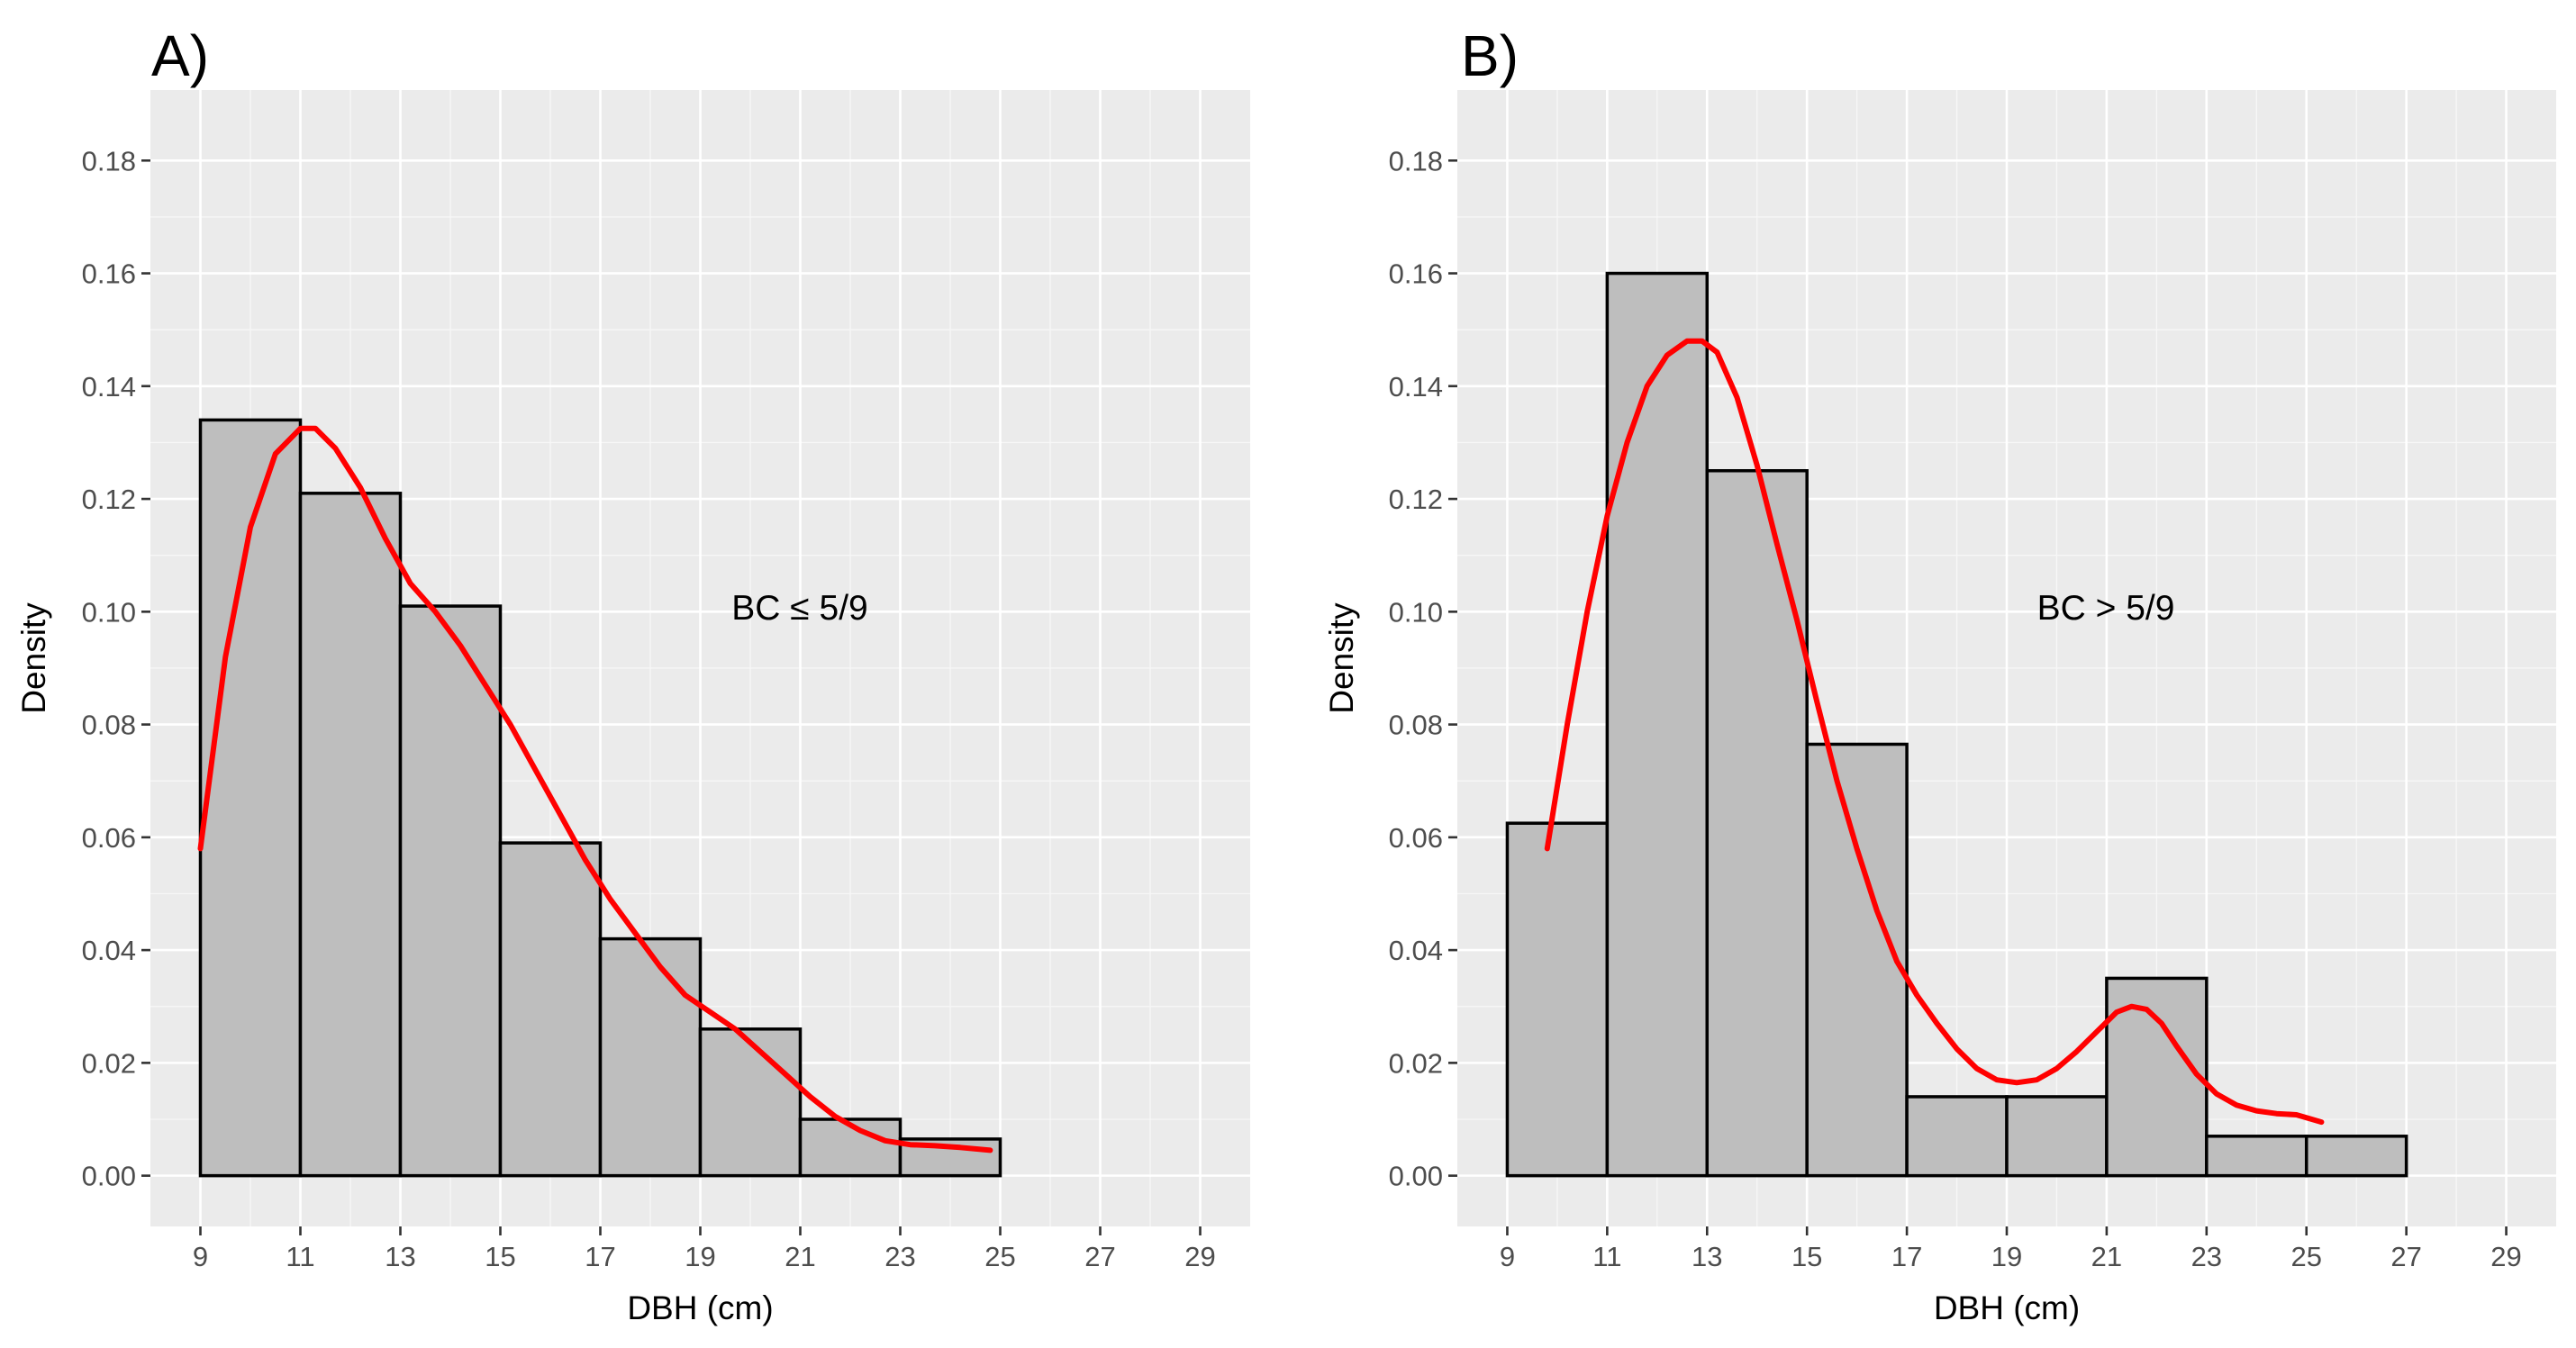  What do you see at coordinates (180, 55) in the screenshot?
I see `panel-tag: A)` at bounding box center [180, 55].